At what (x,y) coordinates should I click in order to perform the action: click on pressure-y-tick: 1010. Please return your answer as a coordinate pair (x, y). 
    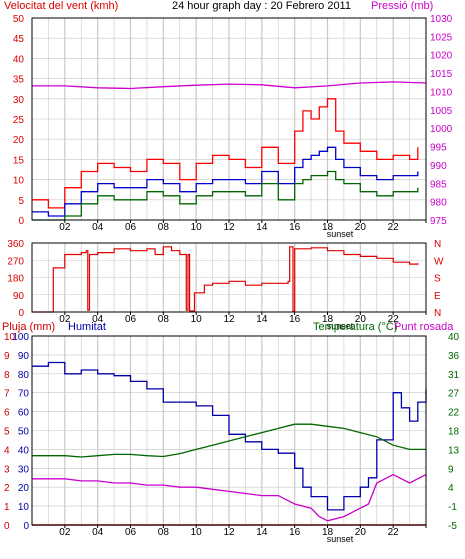
    Looking at the image, I should click on (441, 92).